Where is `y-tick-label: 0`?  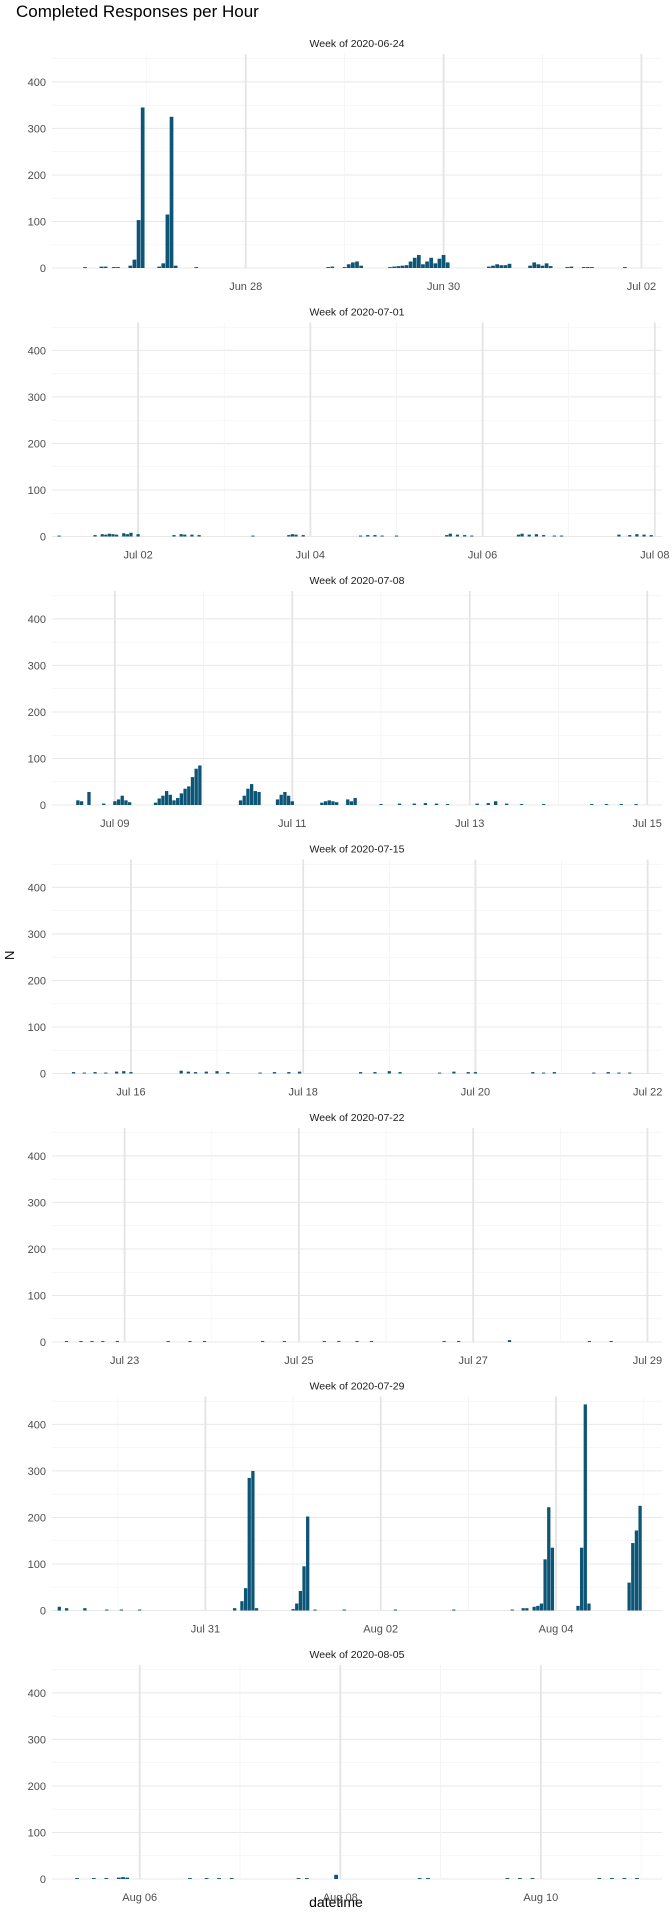 y-tick-label: 0 is located at coordinates (43, 269).